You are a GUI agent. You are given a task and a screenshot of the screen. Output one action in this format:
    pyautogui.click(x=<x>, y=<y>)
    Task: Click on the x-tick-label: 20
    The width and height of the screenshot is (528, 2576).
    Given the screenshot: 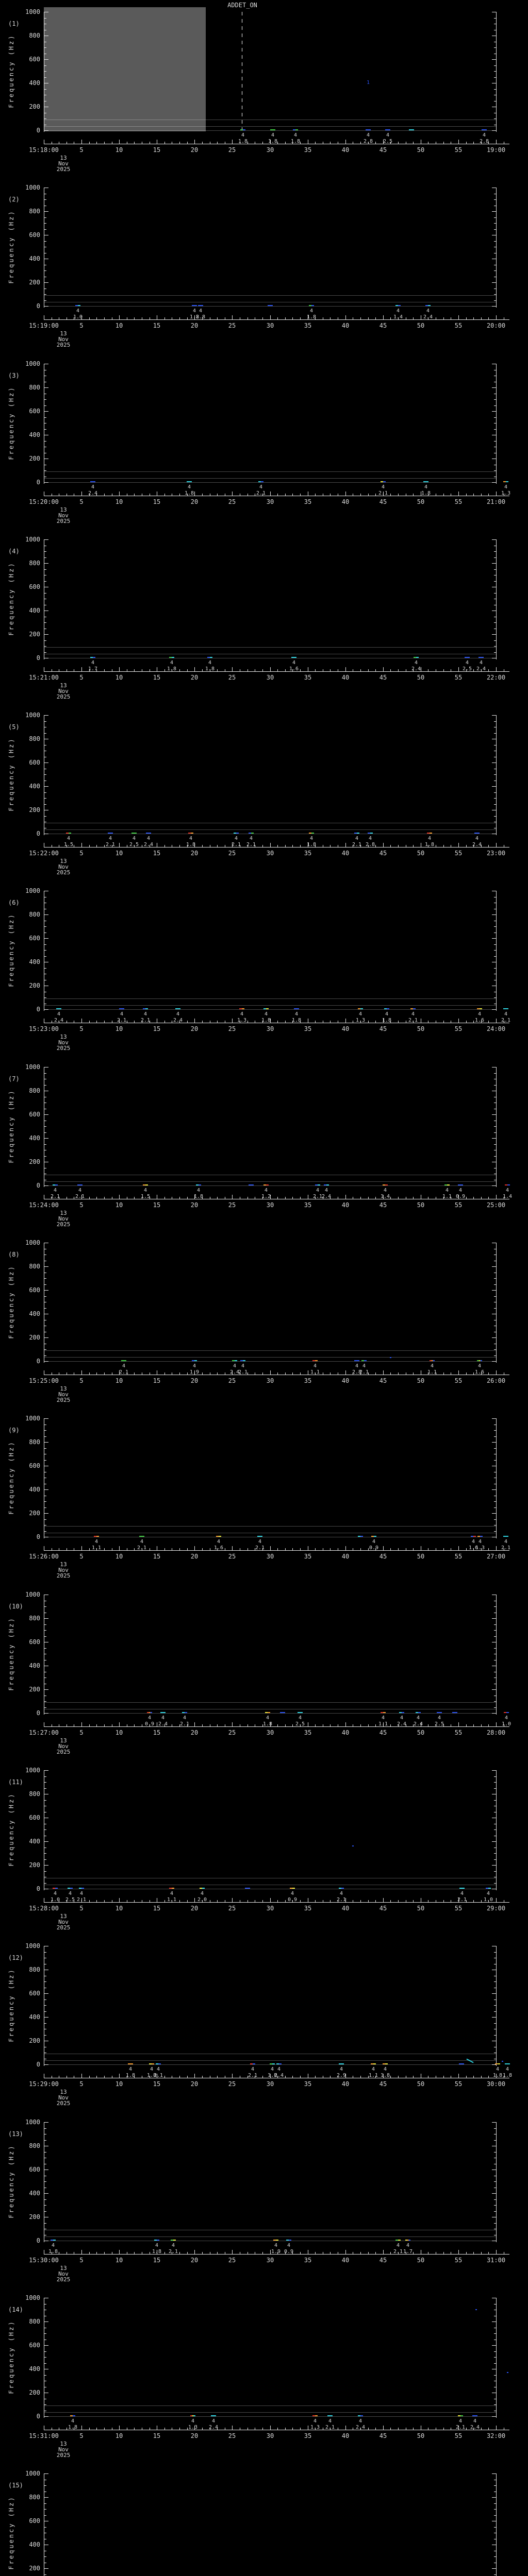 What is the action you would take?
    pyautogui.click(x=195, y=2435)
    